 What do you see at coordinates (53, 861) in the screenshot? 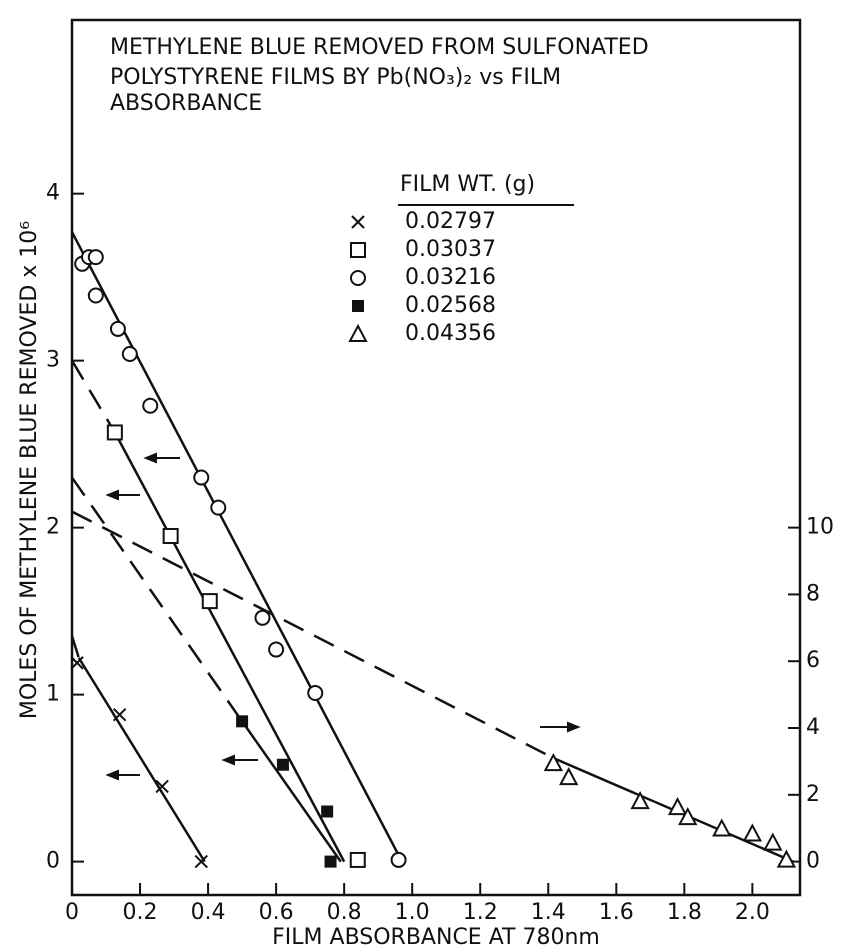
I see `y-tick-label: 0` at bounding box center [53, 861].